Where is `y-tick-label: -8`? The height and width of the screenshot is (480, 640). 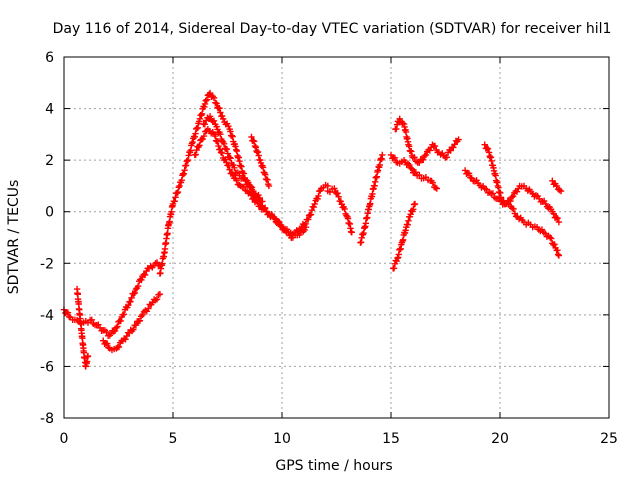
y-tick-label: -8 is located at coordinates (47, 419).